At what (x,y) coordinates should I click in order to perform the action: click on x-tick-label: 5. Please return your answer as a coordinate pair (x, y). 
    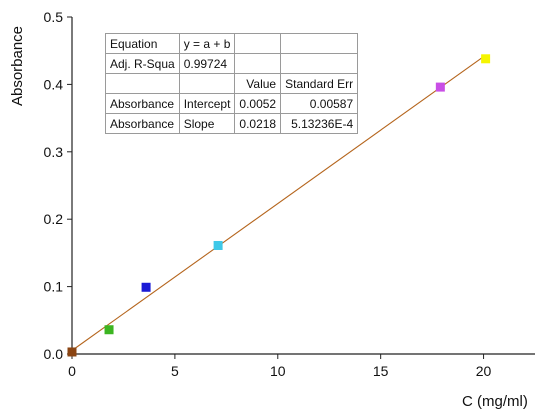
    Looking at the image, I should click on (175, 371).